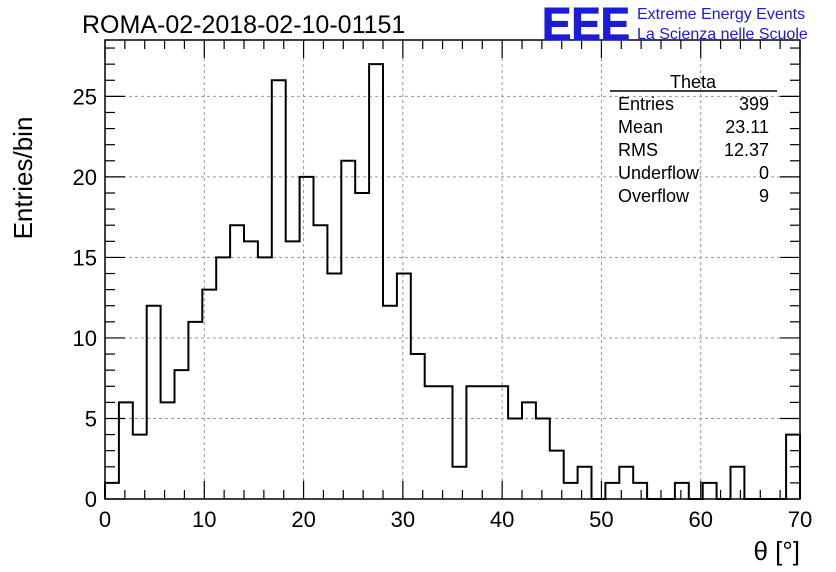  I want to click on x-tick-label: 40, so click(502, 519).